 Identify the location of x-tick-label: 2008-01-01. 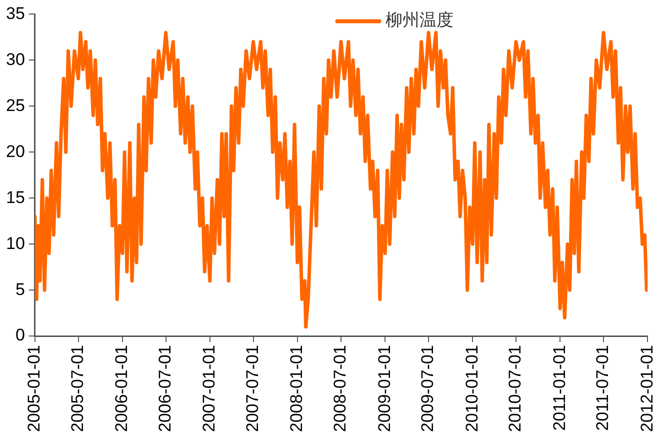
(296, 388).